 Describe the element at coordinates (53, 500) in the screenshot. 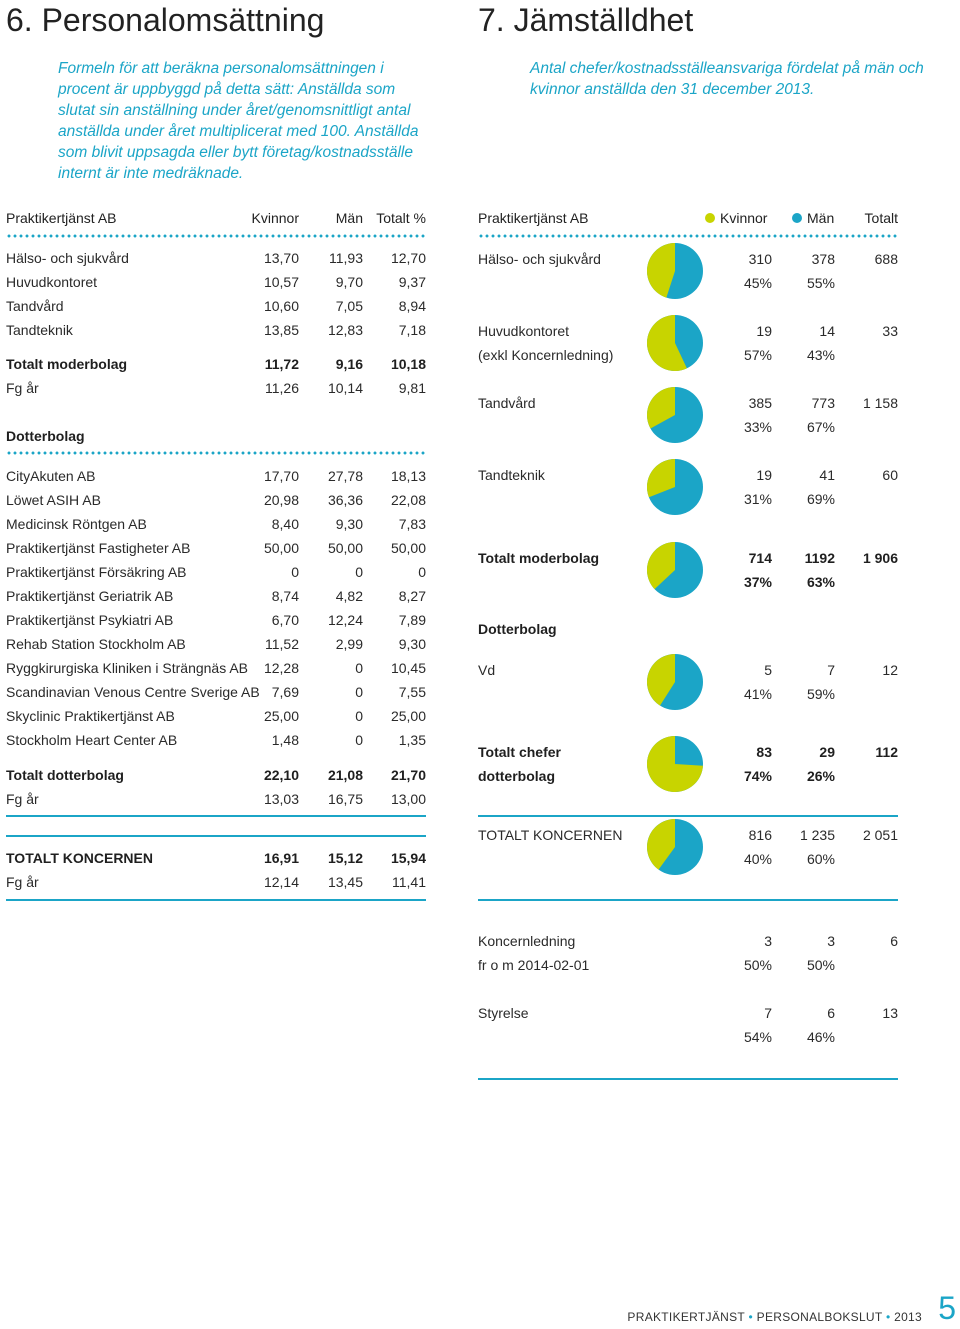

I see `row-label: Löwet ASIH AB` at that location.